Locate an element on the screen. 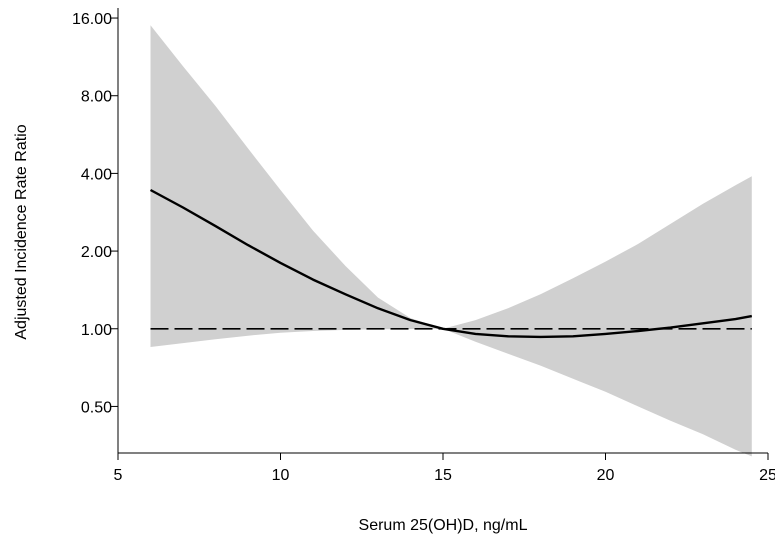 This screenshot has height=542, width=775. y-axis-ticks: 0.50 1.00 2.00 4.00 8.00 16.00 is located at coordinates (95, 213).